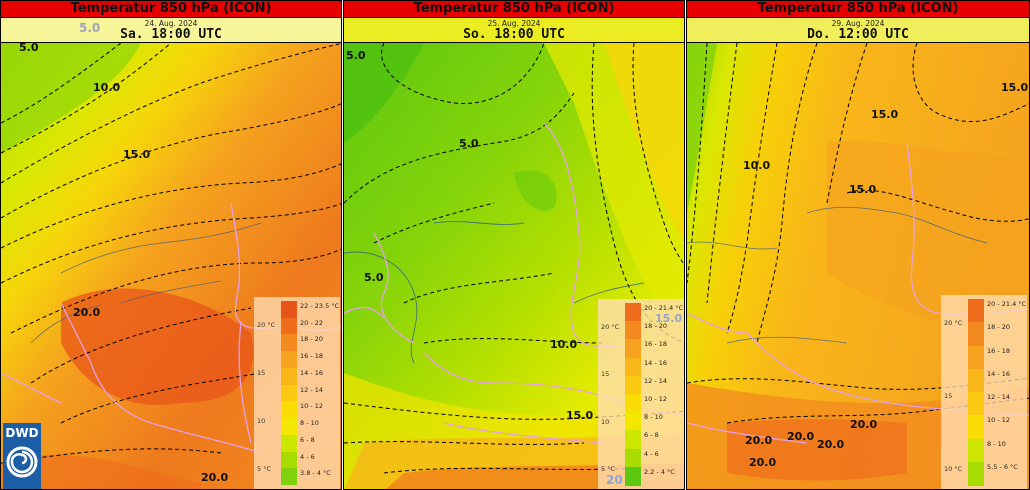 This screenshot has height=490, width=1030. Describe the element at coordinates (315, 473) in the screenshot. I see `legend-label: 3.8 - 4 °C` at that location.